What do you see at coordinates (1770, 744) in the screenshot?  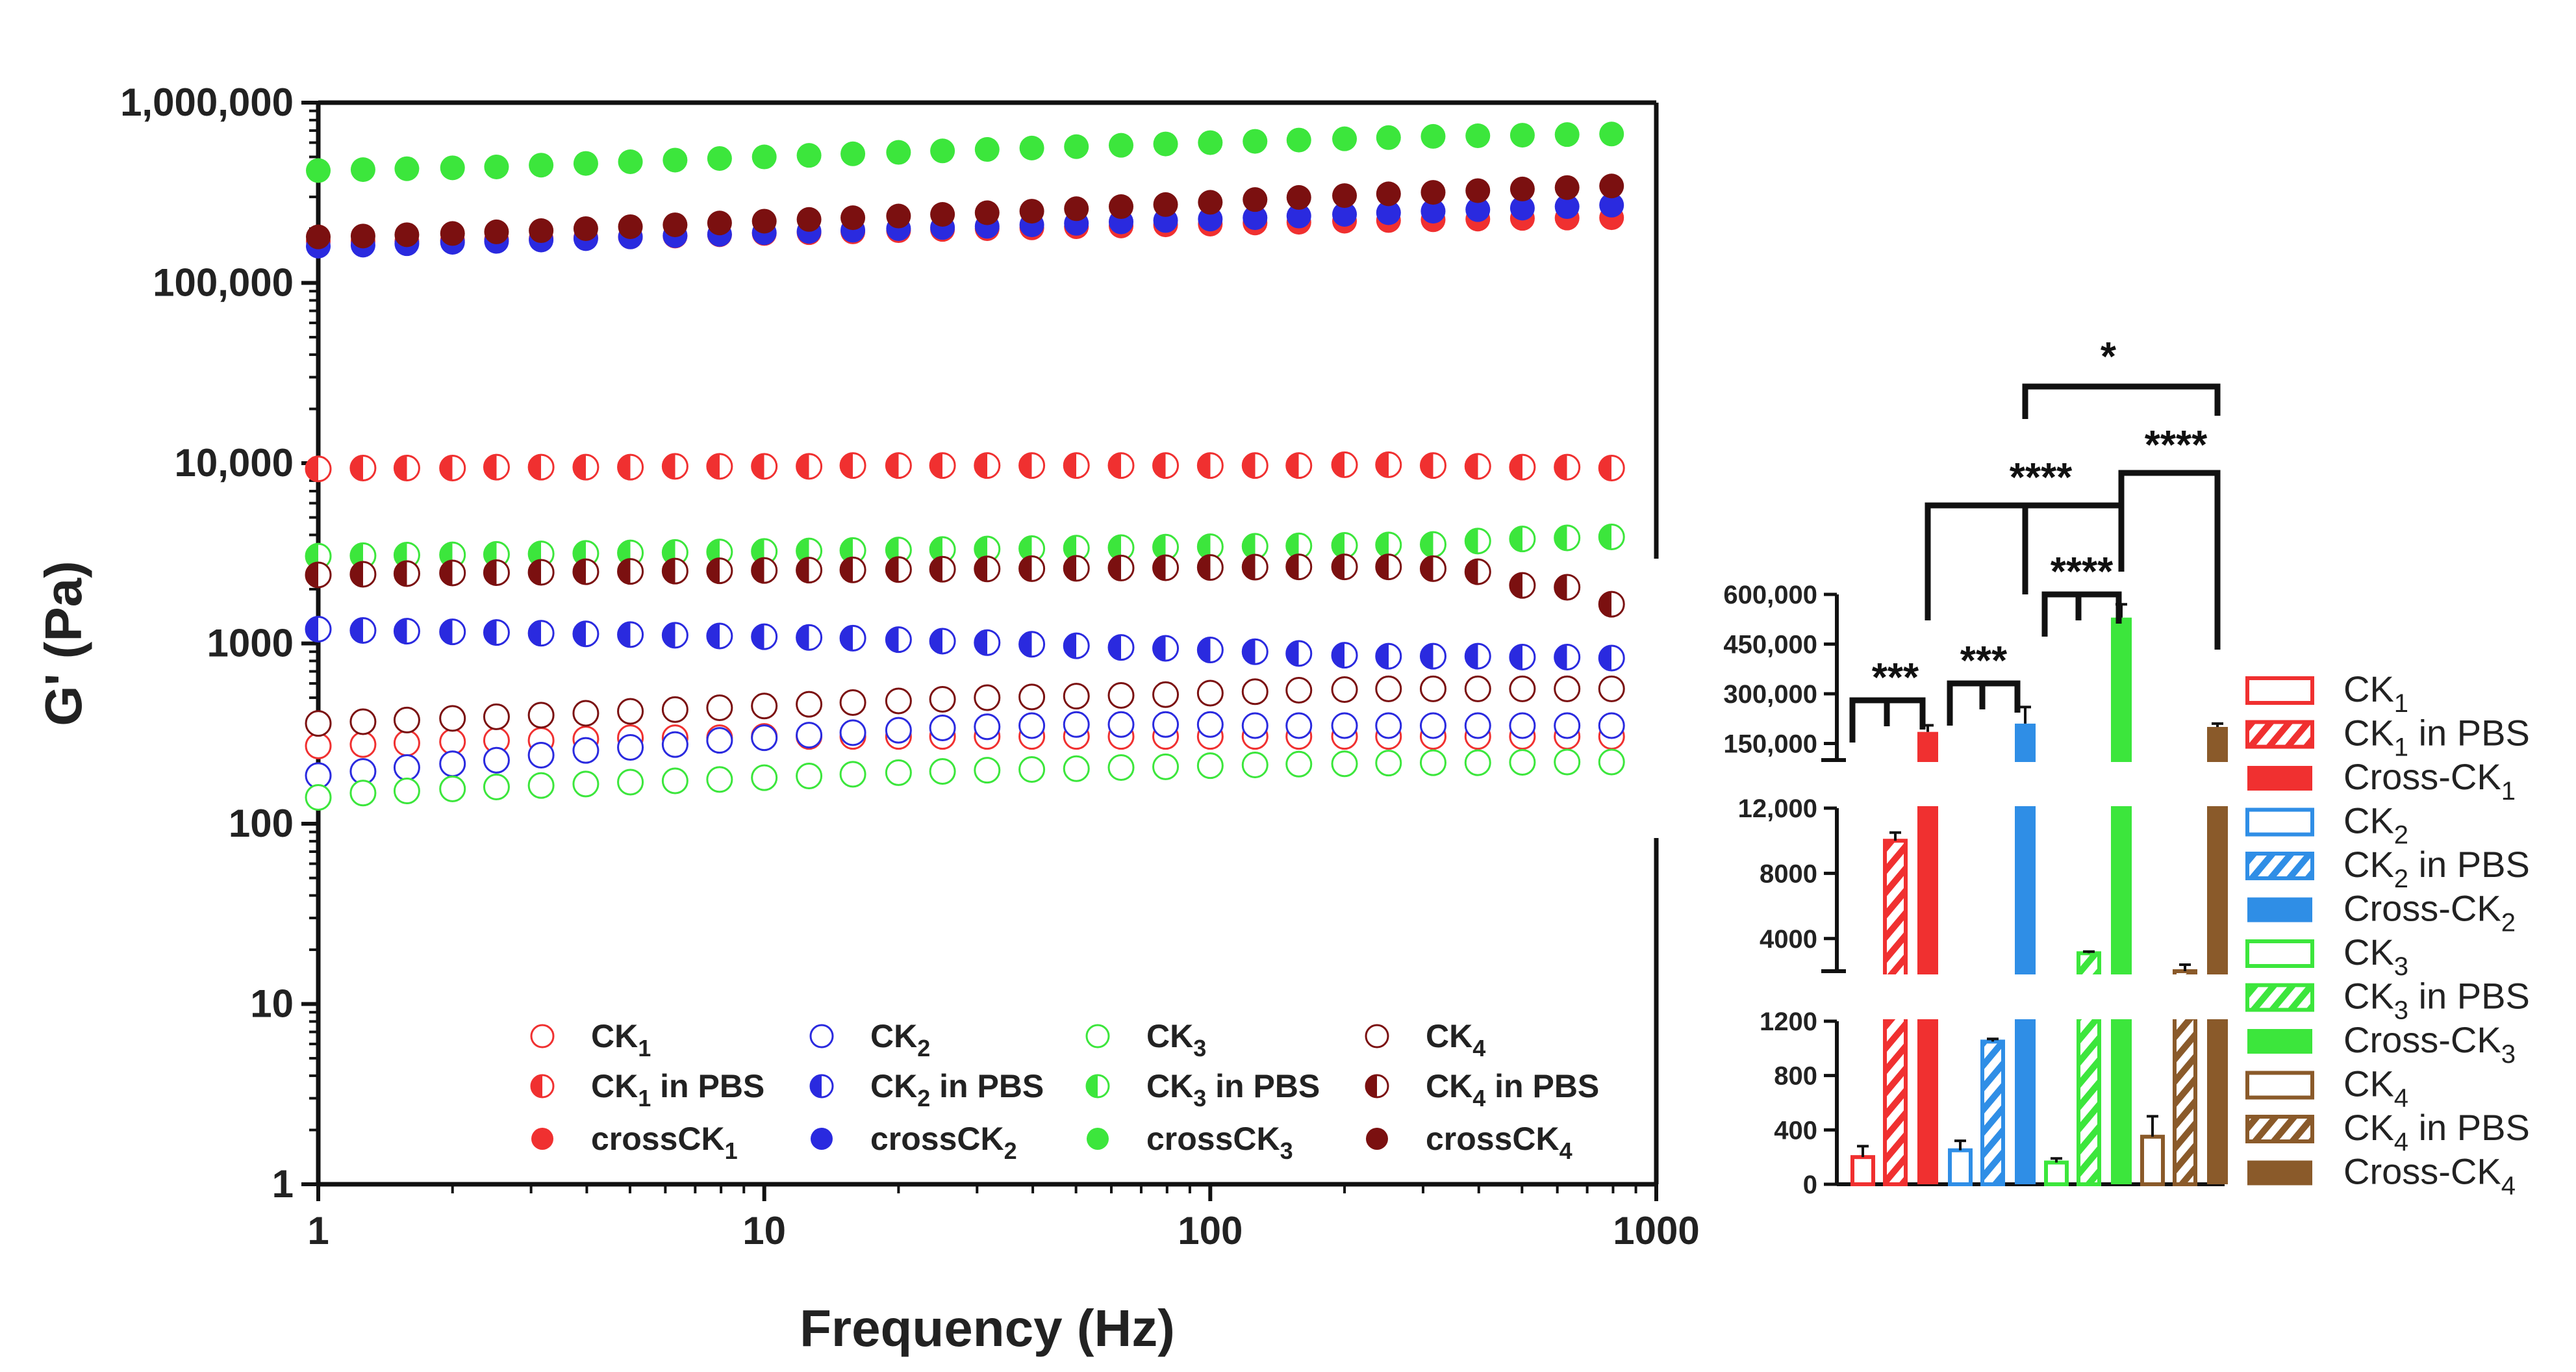 I see `bar-y-tick-label: 150,000` at bounding box center [1770, 744].